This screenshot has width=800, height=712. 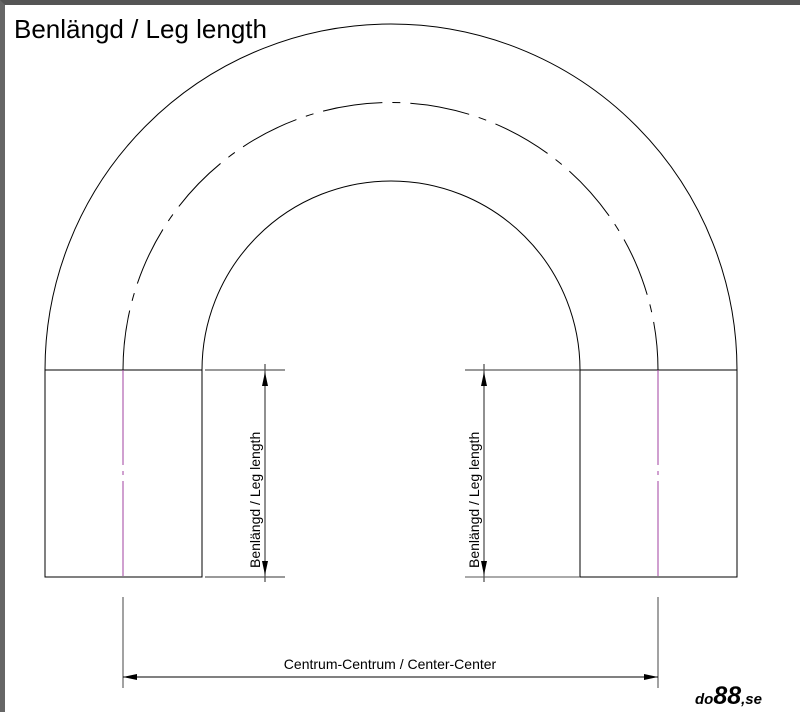 What do you see at coordinates (728, 696) in the screenshot?
I see `do88-logo: do88,se` at bounding box center [728, 696].